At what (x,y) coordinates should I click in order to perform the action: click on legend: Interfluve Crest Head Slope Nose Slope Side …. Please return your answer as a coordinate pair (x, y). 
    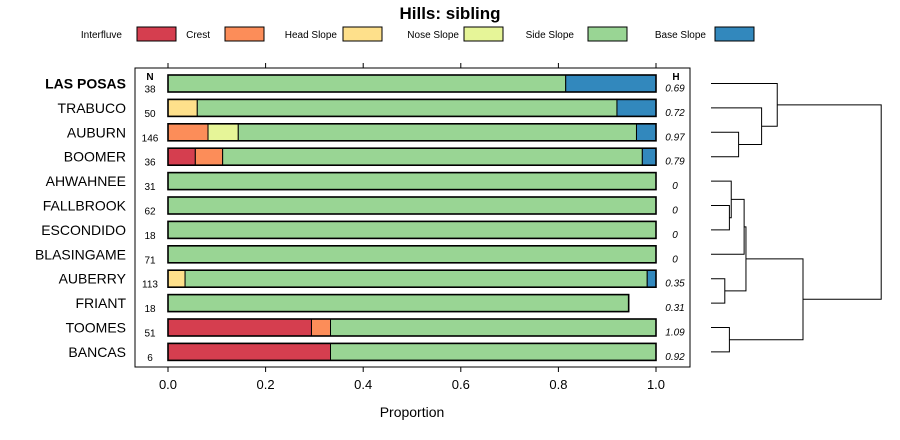
    Looking at the image, I should click on (418, 34).